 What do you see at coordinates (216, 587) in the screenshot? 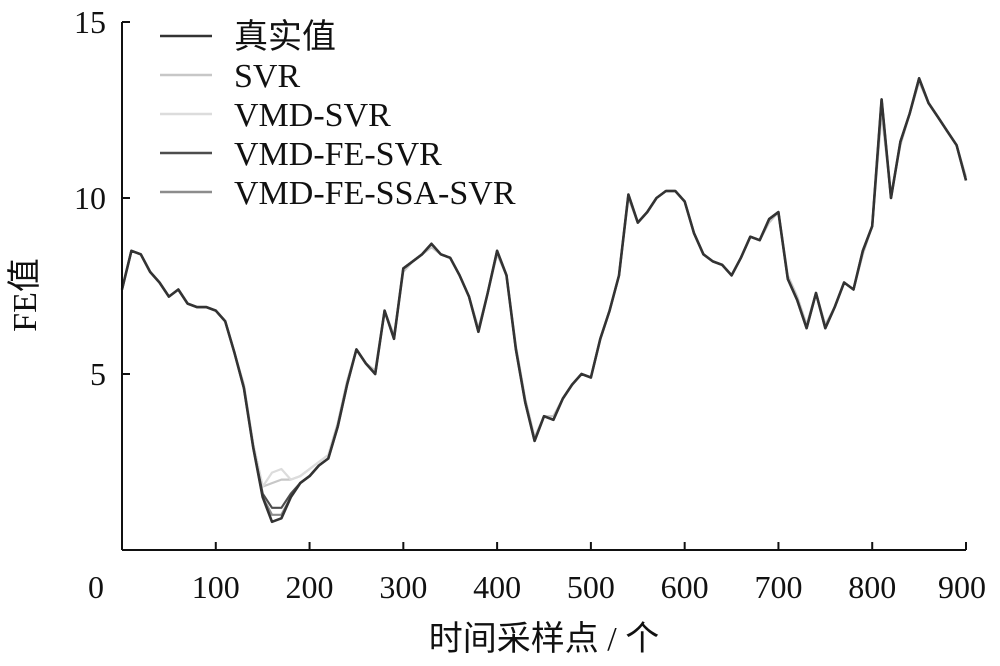
I see `x-tick-label: 100` at bounding box center [216, 587].